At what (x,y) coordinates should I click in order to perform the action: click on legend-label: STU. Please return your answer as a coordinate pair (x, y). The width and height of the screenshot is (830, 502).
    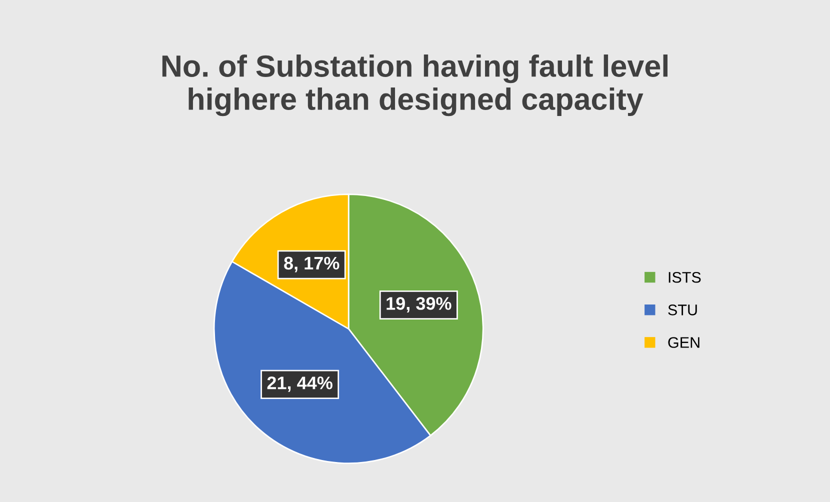
    Looking at the image, I should click on (682, 310).